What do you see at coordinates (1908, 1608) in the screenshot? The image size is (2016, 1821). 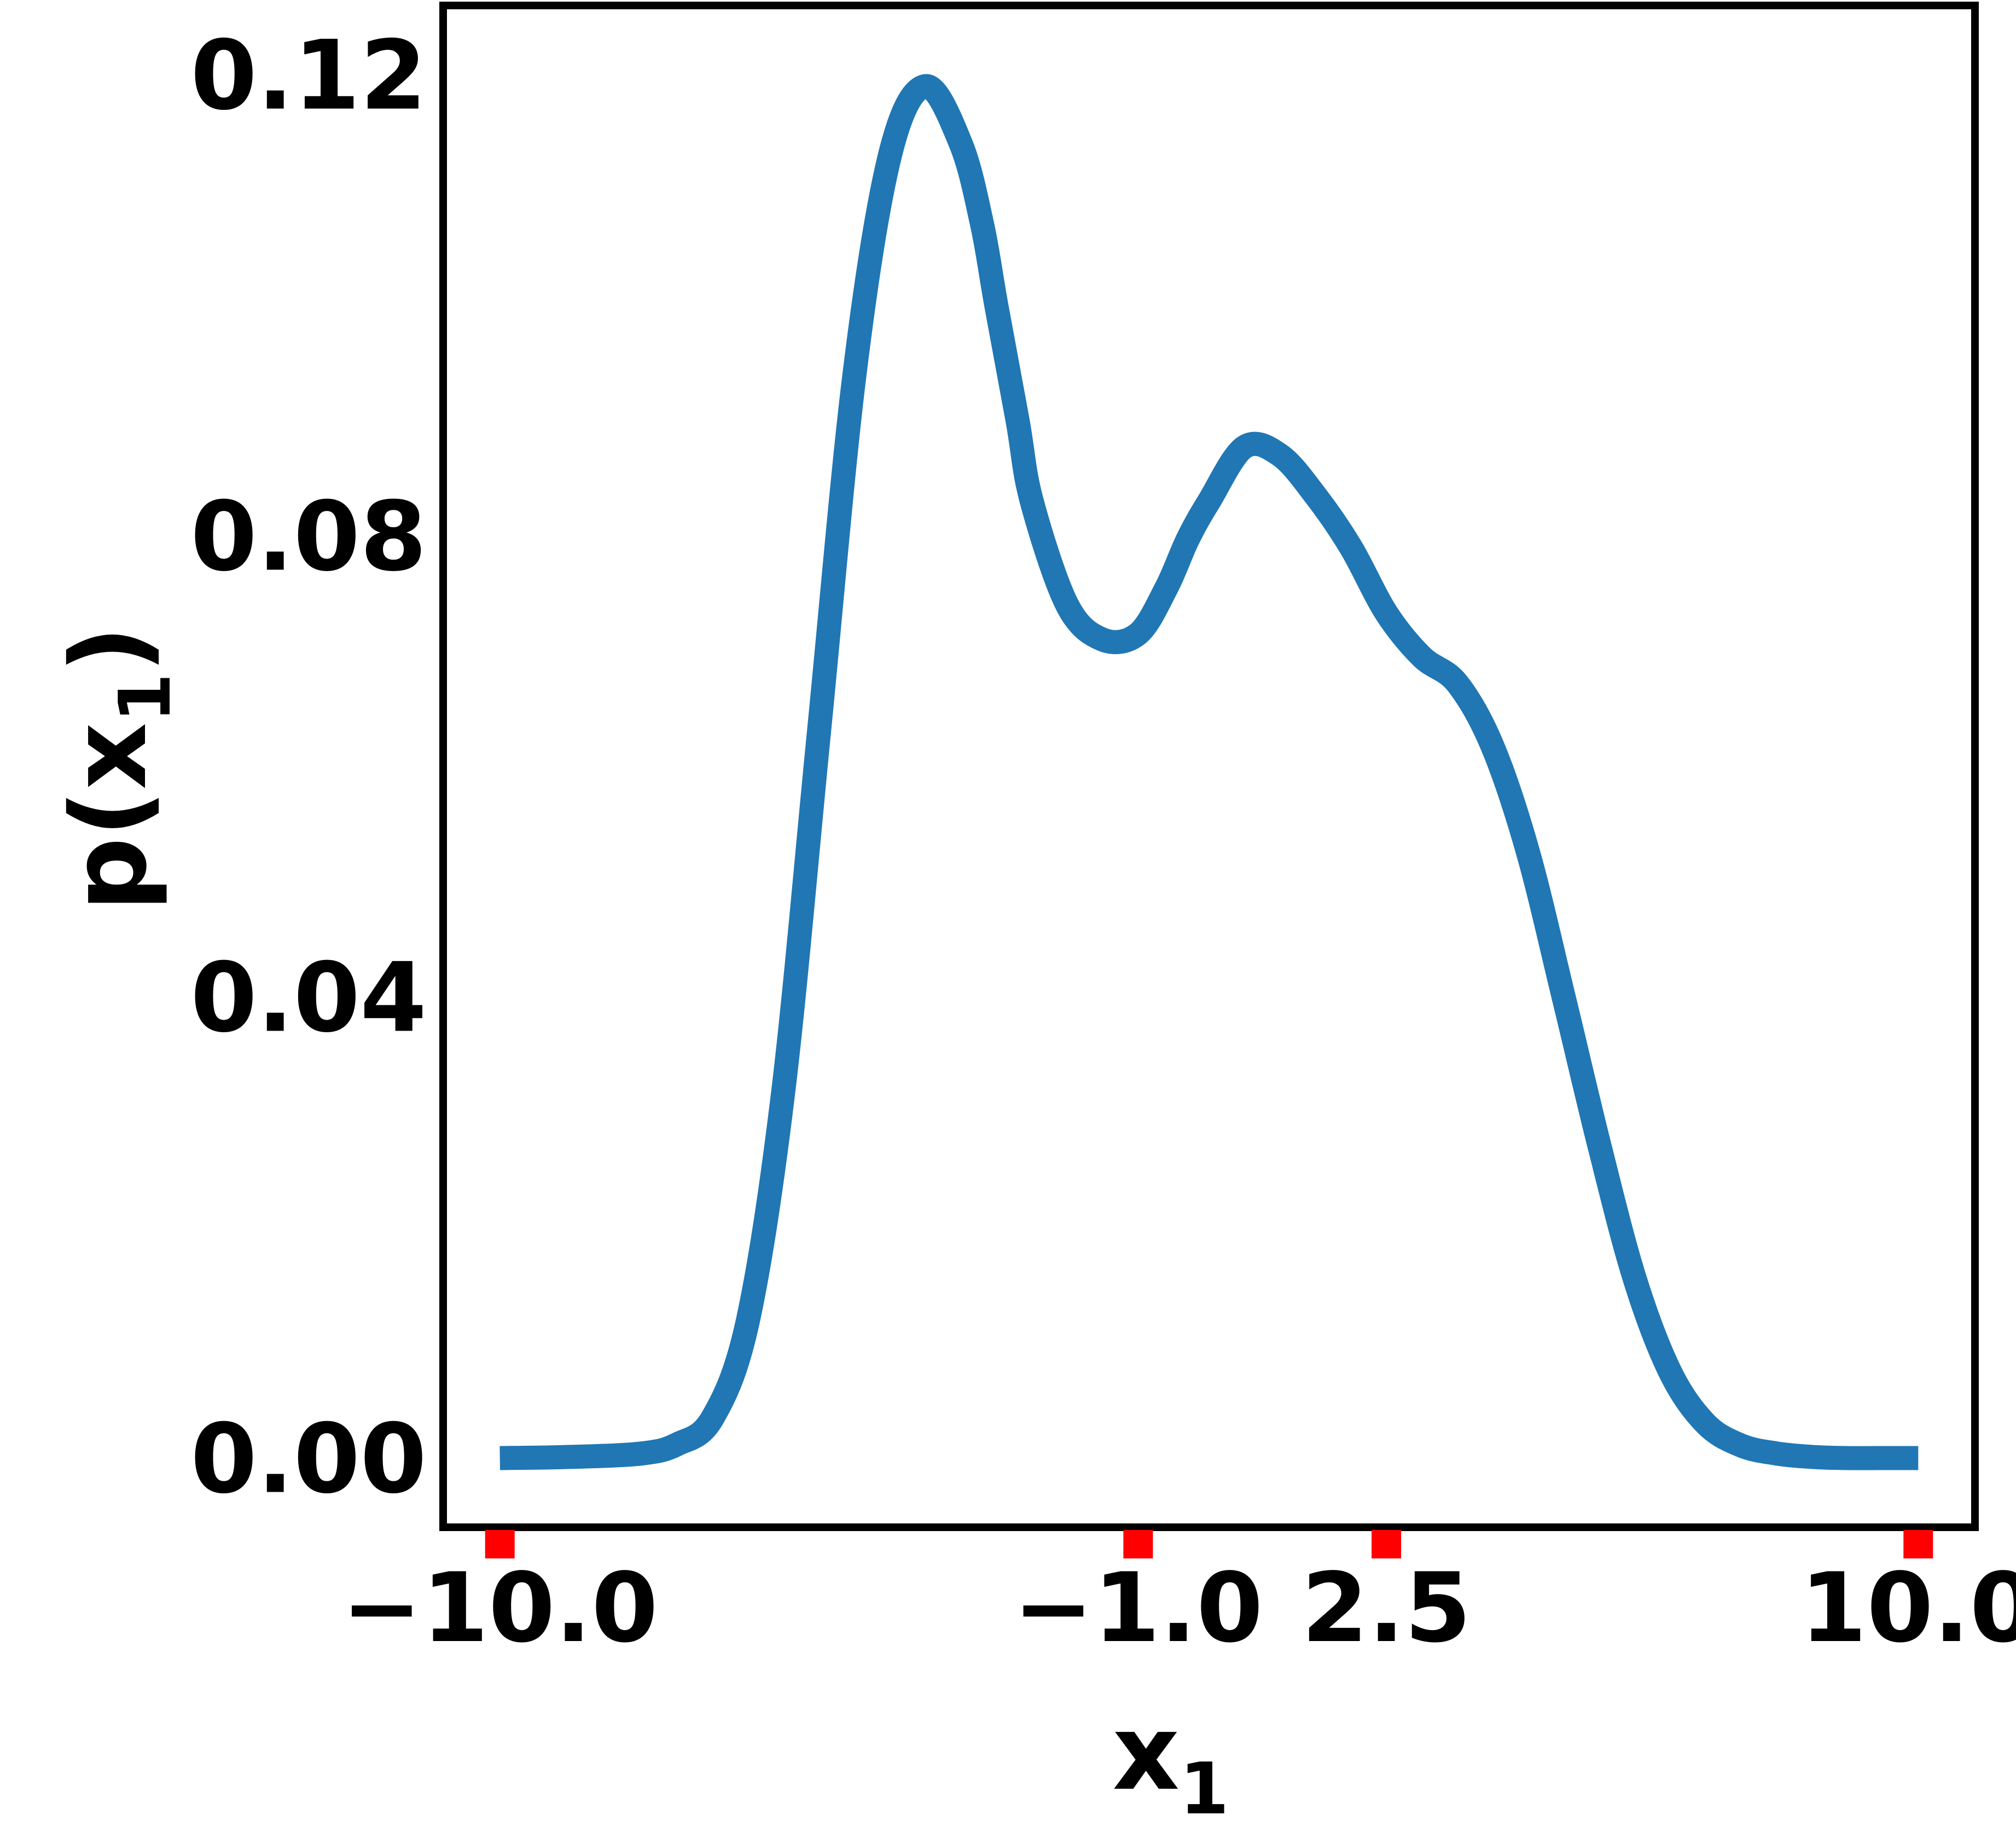 I see `x-tick-label: 10.0` at bounding box center [1908, 1608].